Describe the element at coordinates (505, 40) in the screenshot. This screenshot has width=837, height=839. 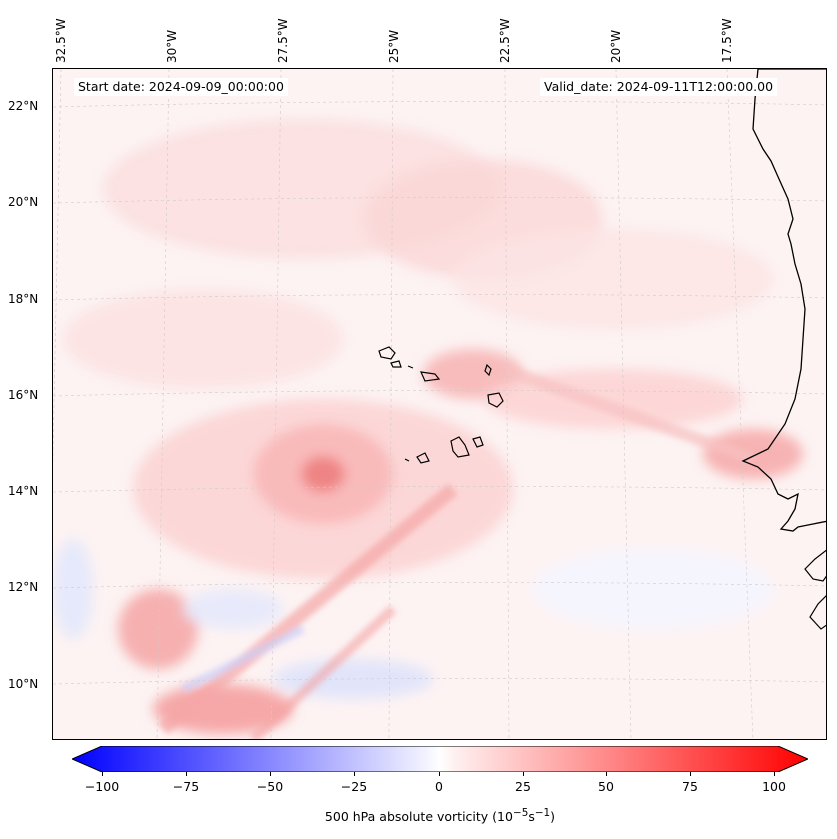
I see `lon-label: 22.5°W` at that location.